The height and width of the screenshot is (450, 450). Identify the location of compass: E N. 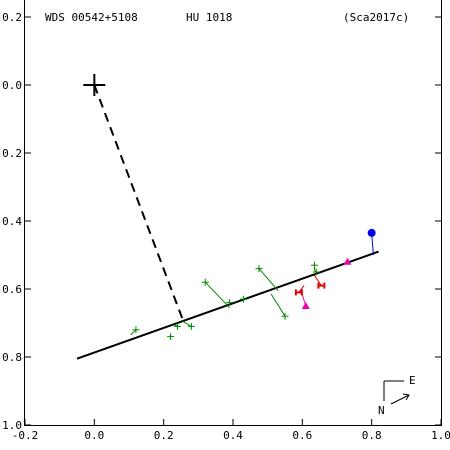
(397, 395).